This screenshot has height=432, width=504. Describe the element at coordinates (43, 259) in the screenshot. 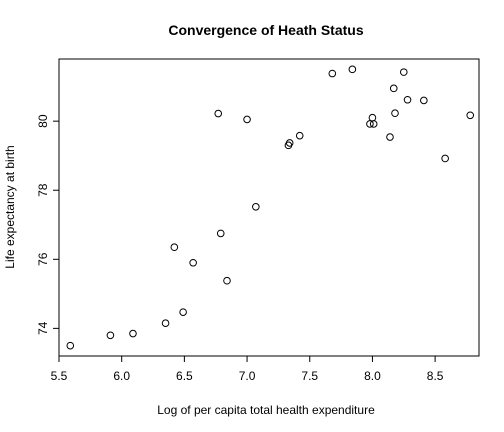

I see `y-tick-label: 76` at that location.